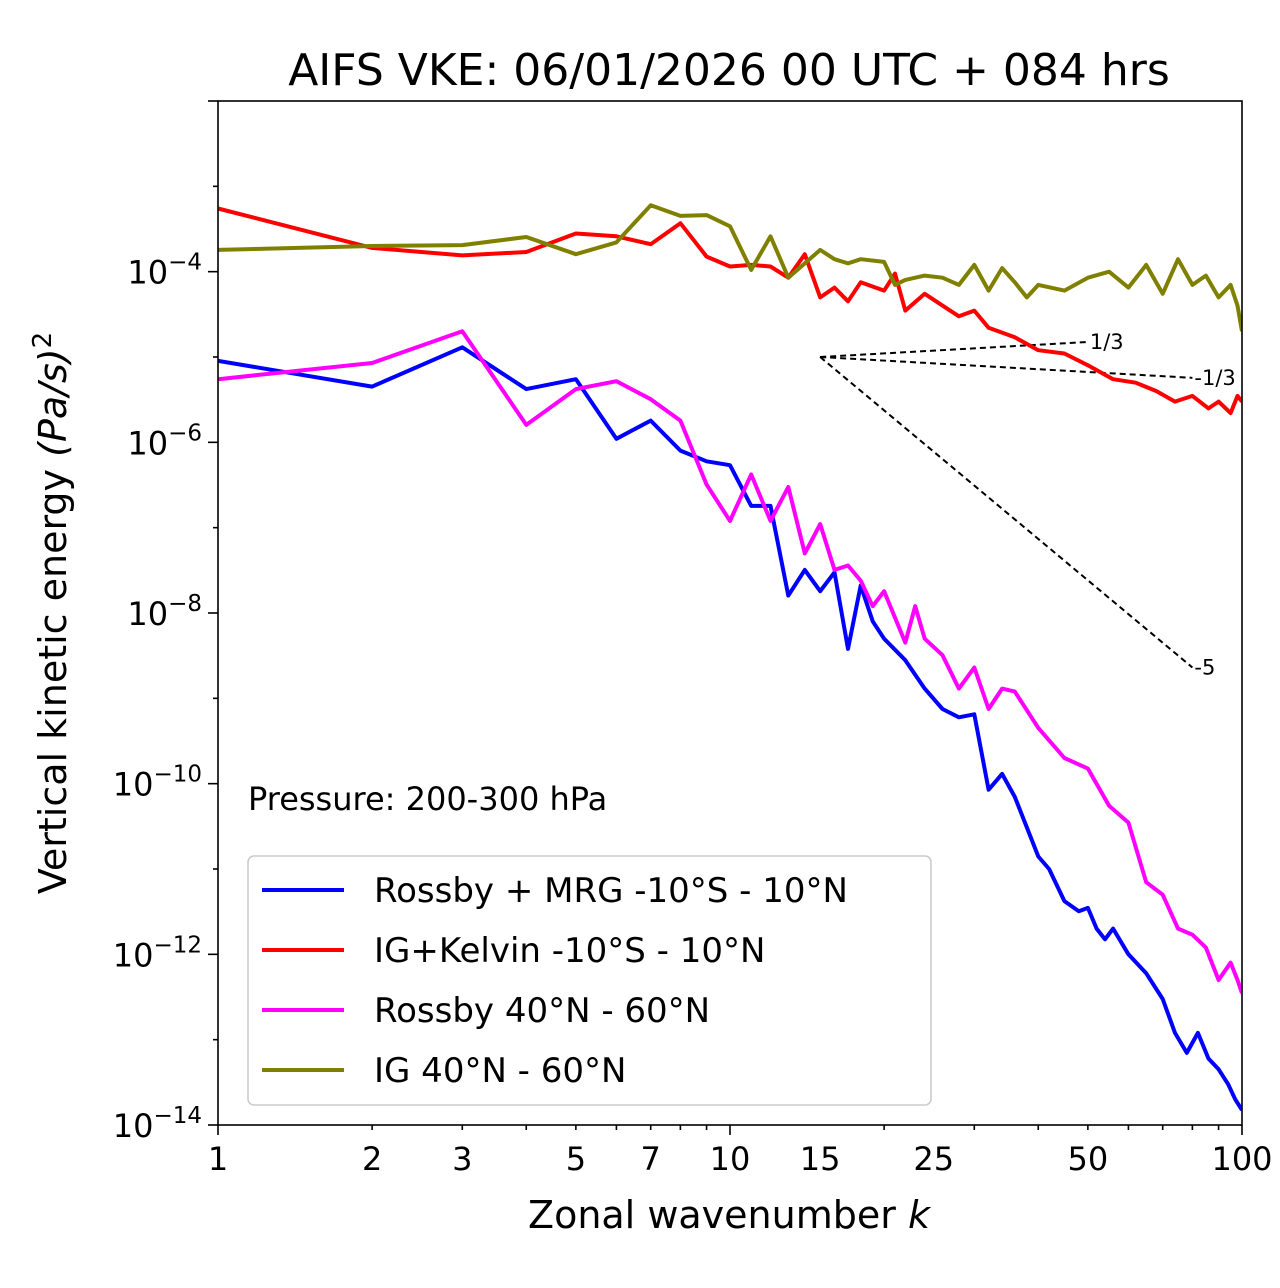 This screenshot has height=1288, width=1280. Describe the element at coordinates (218, 1159) in the screenshot. I see `x-tick-label: 1` at that location.